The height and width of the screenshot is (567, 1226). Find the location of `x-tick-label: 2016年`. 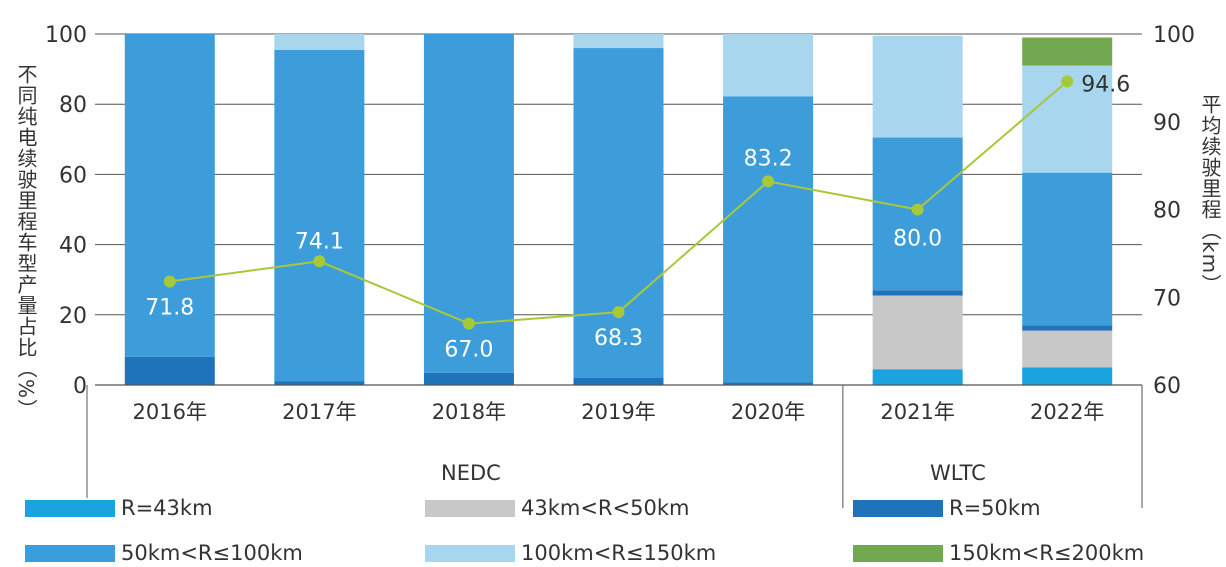

x-tick-label: 2016年 is located at coordinates (170, 412).